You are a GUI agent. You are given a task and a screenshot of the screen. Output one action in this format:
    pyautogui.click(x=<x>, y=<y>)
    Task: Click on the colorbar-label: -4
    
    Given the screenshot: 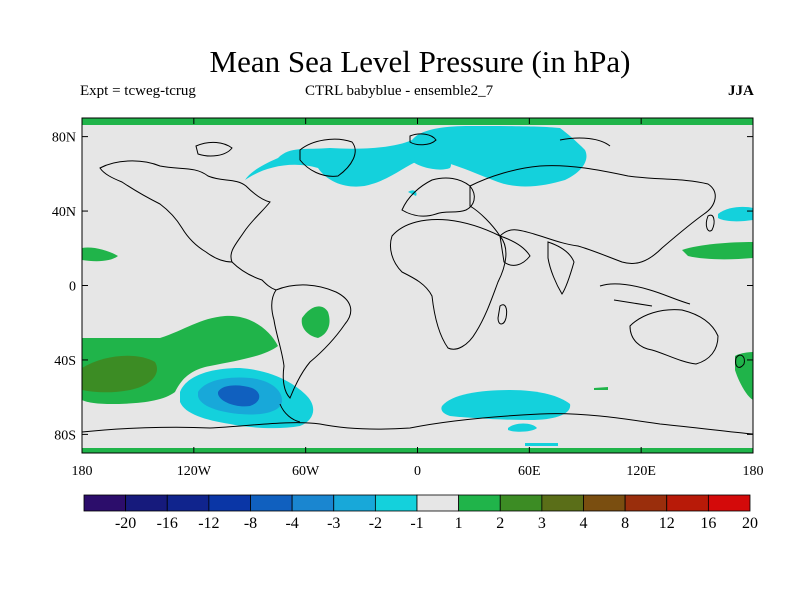 What is the action you would take?
    pyautogui.click(x=291, y=523)
    